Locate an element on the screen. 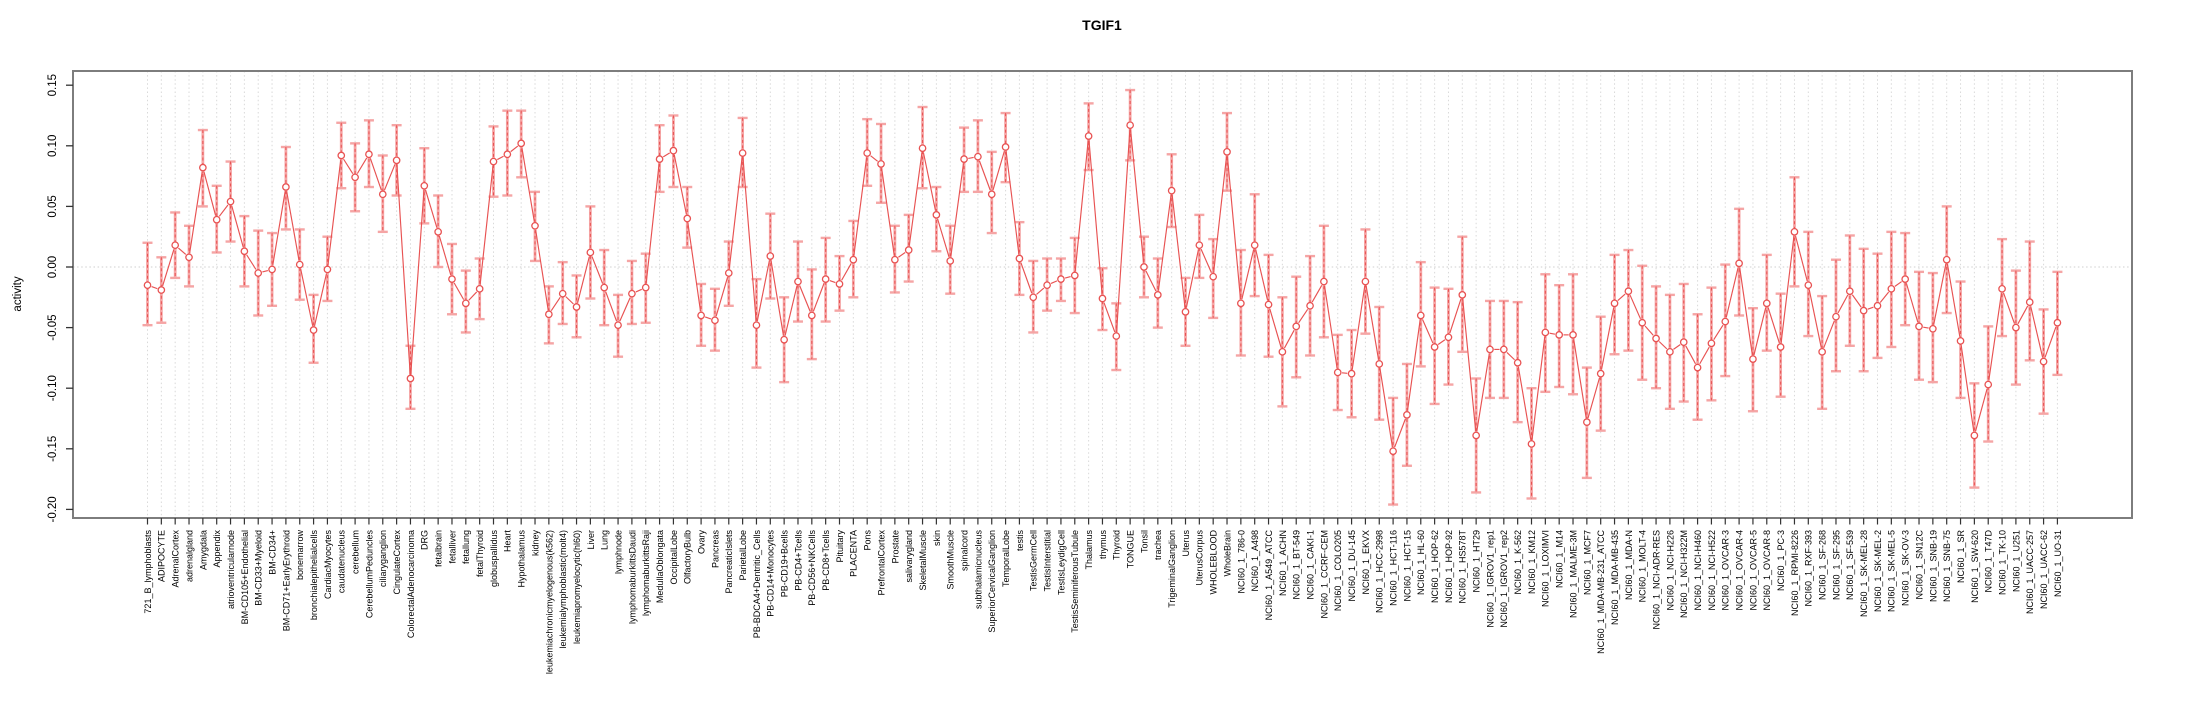  x-tick-label: caudatenucleus is located at coordinates (342, 562).